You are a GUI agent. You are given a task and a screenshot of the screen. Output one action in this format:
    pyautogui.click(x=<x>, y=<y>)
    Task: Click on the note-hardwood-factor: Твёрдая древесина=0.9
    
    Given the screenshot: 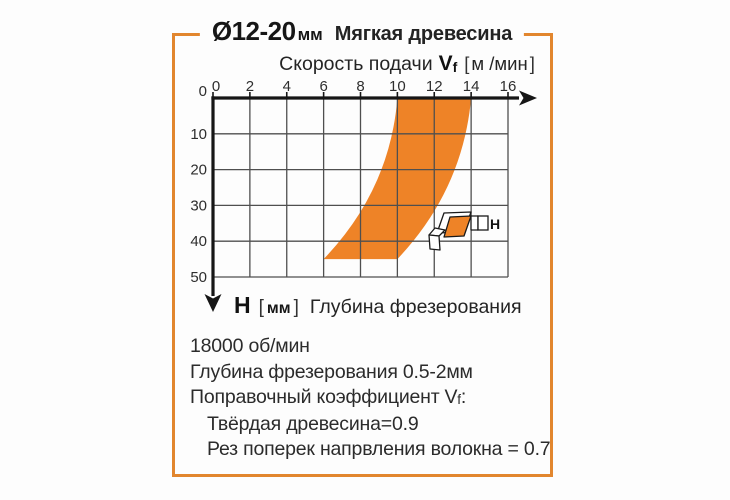 What is the action you would take?
    pyautogui.click(x=313, y=423)
    